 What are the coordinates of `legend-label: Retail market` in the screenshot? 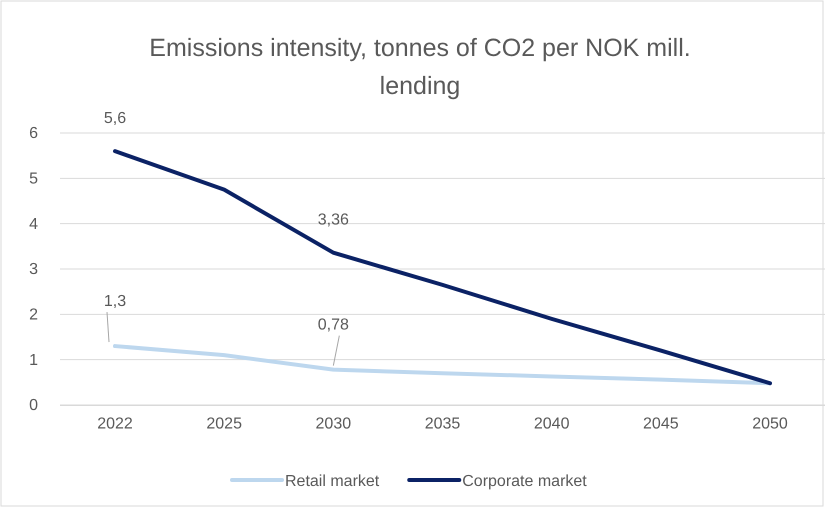 It's located at (332, 481).